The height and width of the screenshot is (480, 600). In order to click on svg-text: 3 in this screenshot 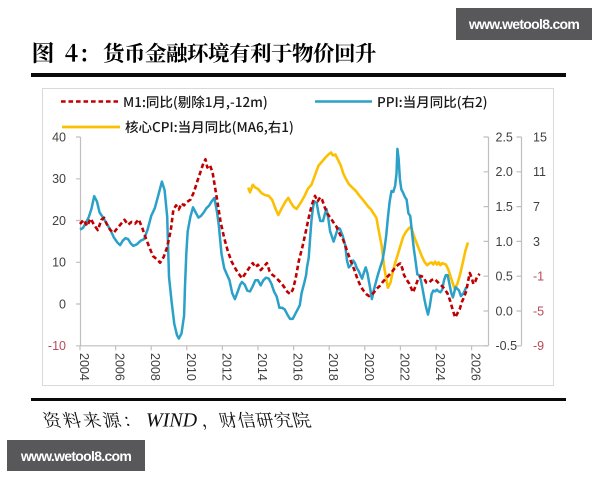, I will do `click(536, 242)`.